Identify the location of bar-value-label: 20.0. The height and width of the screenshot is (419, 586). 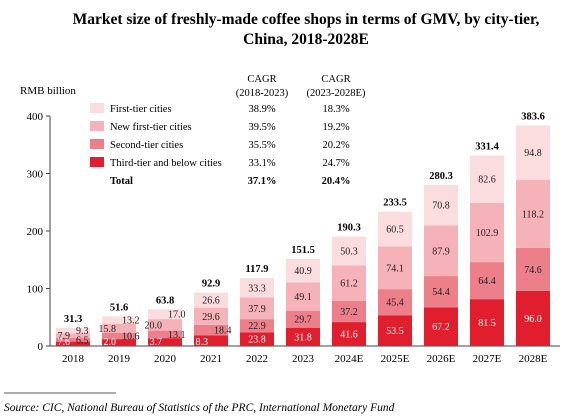
(154, 325).